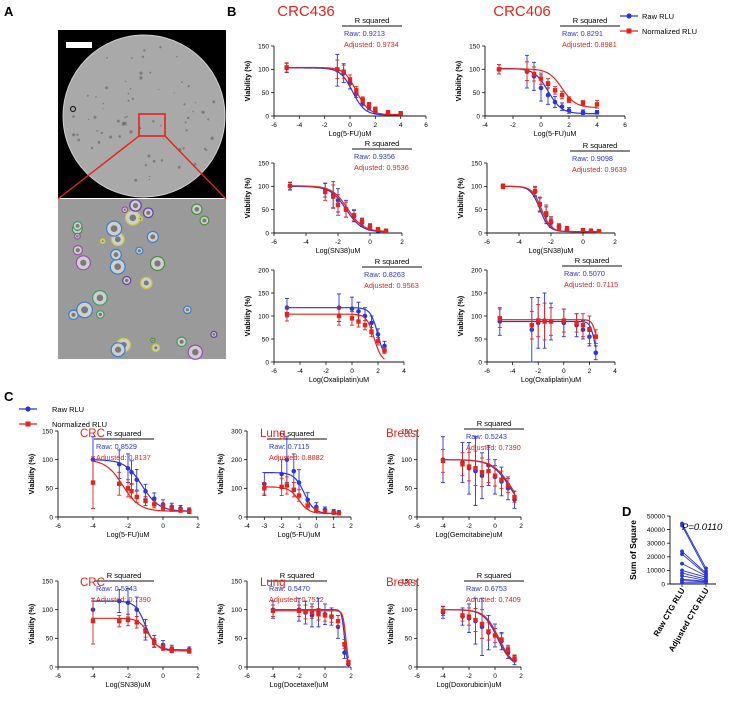 Image resolution: width=737 pixels, height=704 pixels. What do you see at coordinates (485, 125) in the screenshot?
I see `x-tick-label: -4` at bounding box center [485, 125].